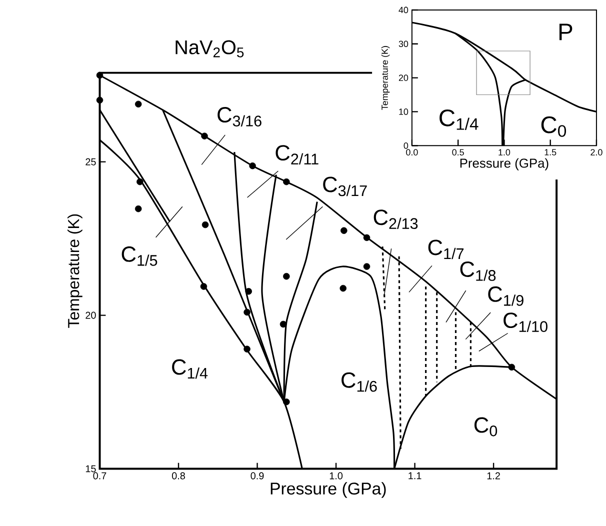  What do you see at coordinates (403, 44) in the screenshot?
I see `y-tick-label: 30` at bounding box center [403, 44].